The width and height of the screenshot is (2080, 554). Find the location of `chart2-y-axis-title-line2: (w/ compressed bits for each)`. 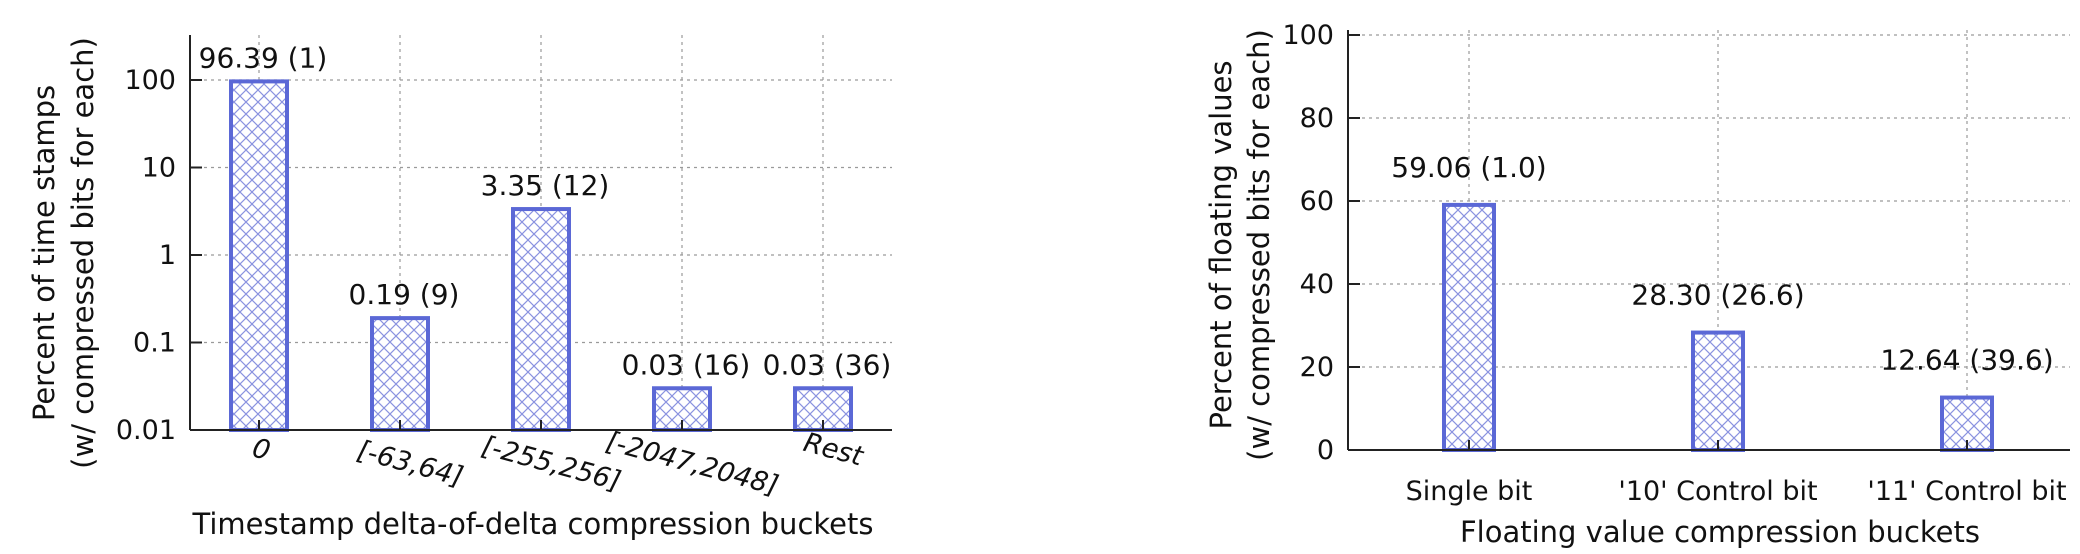

chart2-y-axis-title-line2: (w/ compressed bits for each) is located at coordinates (1259, 245).